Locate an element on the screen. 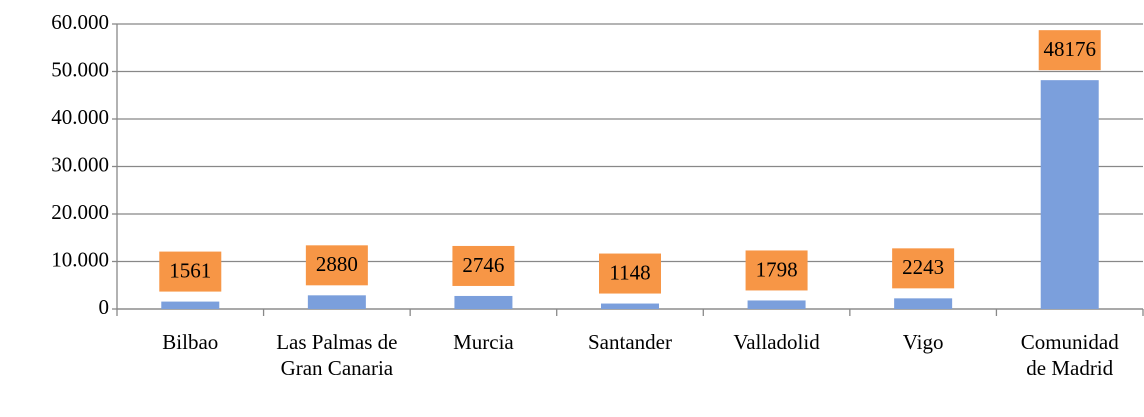 The width and height of the screenshot is (1144, 417). data-label: 2880 is located at coordinates (337, 264).